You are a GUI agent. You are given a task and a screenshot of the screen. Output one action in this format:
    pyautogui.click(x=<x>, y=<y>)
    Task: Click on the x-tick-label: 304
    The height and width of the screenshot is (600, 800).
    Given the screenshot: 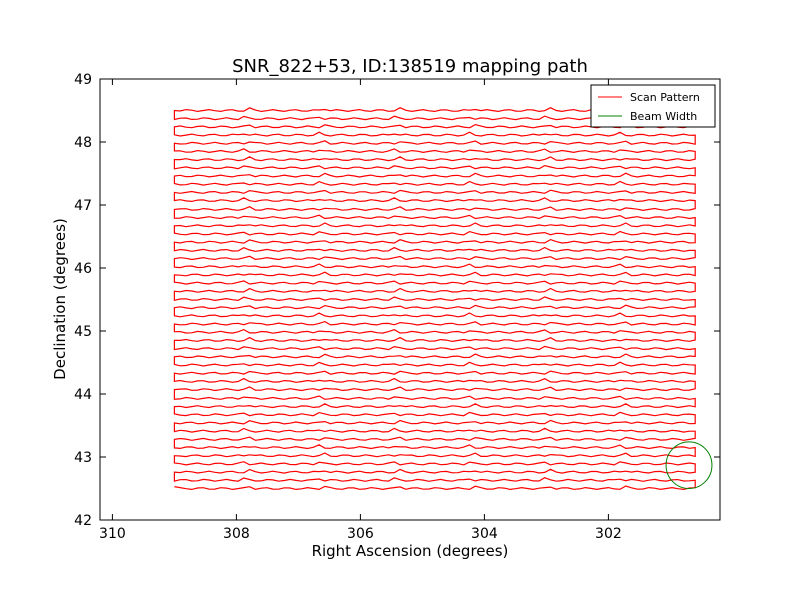 What is the action you would take?
    pyautogui.click(x=484, y=534)
    